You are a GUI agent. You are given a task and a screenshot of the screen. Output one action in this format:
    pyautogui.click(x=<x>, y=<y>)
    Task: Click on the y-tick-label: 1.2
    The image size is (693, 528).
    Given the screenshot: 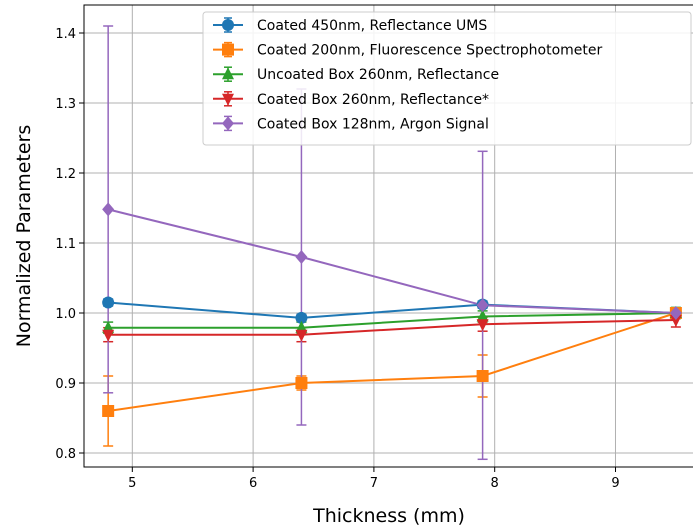 What is the action you would take?
    pyautogui.click(x=65, y=174)
    